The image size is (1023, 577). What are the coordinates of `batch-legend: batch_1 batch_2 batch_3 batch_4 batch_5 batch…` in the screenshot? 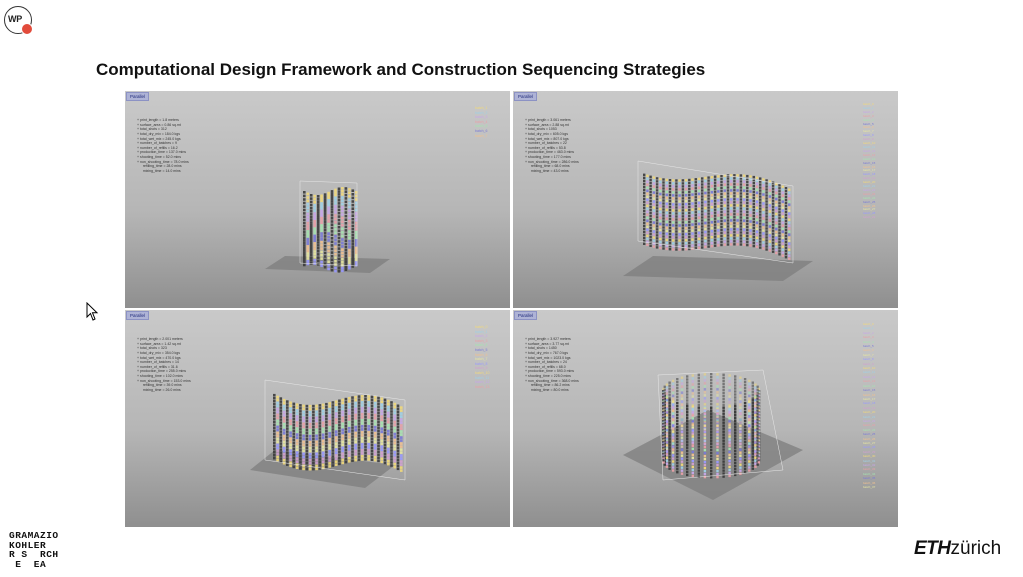 It's located at (481, 122).